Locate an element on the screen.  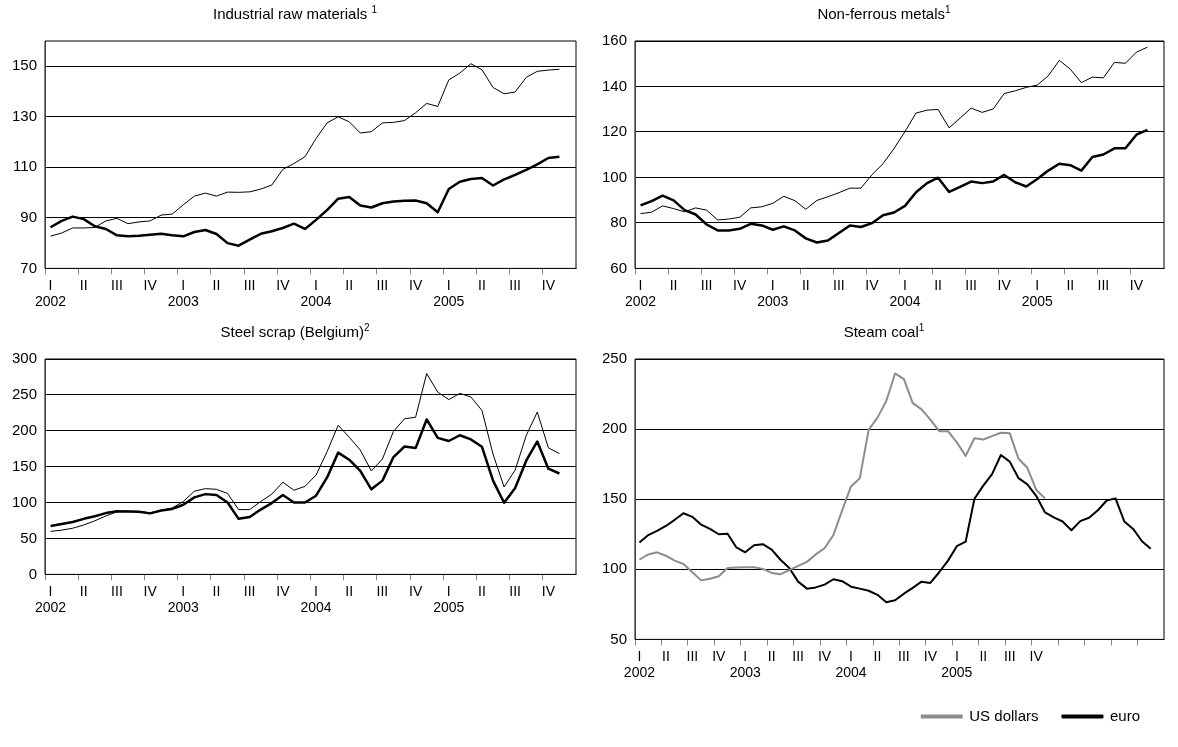
y-tick-label: 80 is located at coordinates (619, 222).